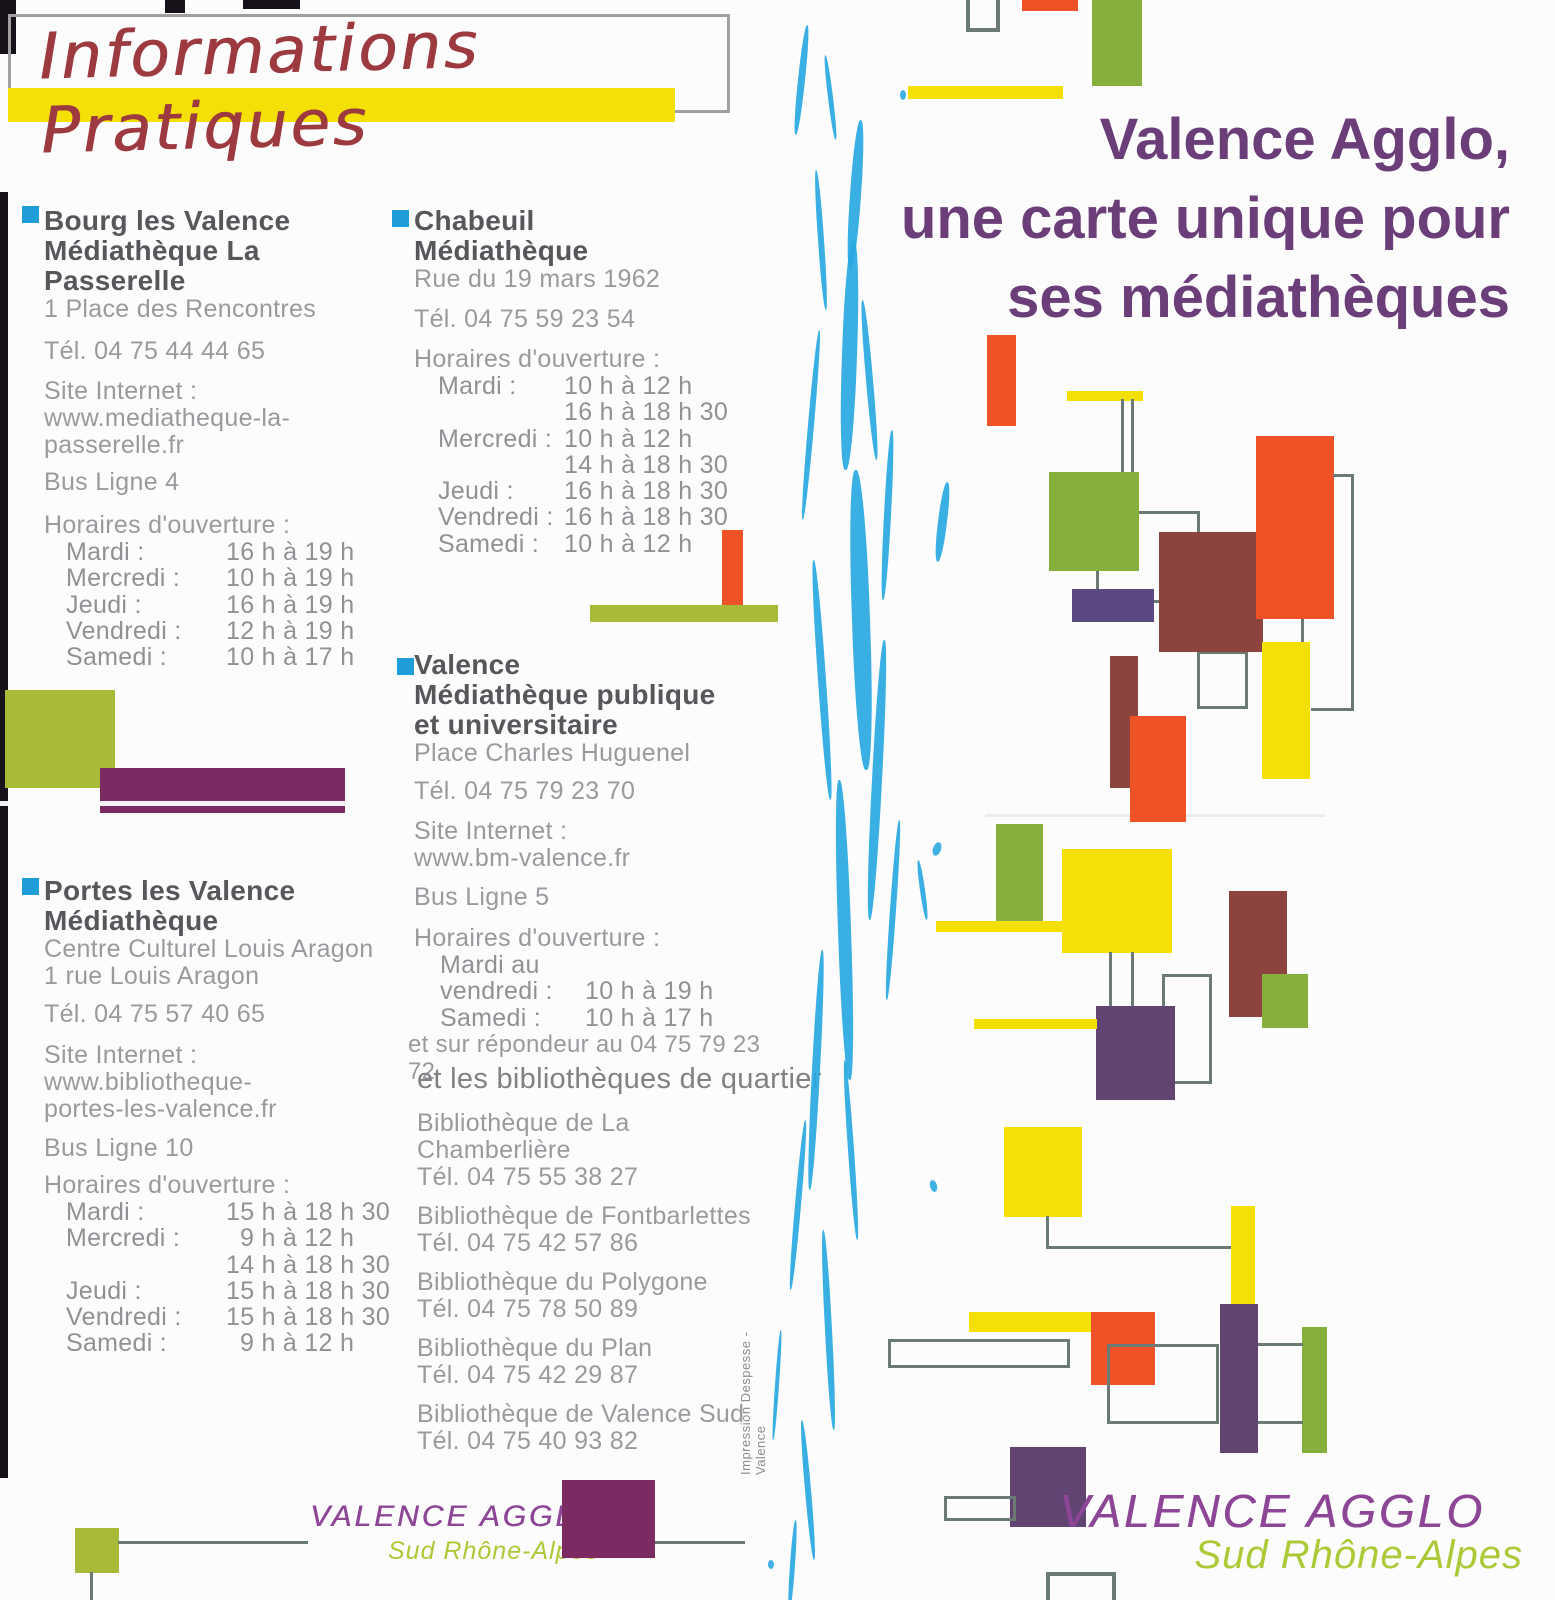 This screenshot has height=1600, width=1555. I want to click on header-yellow-bar, so click(341, 105).